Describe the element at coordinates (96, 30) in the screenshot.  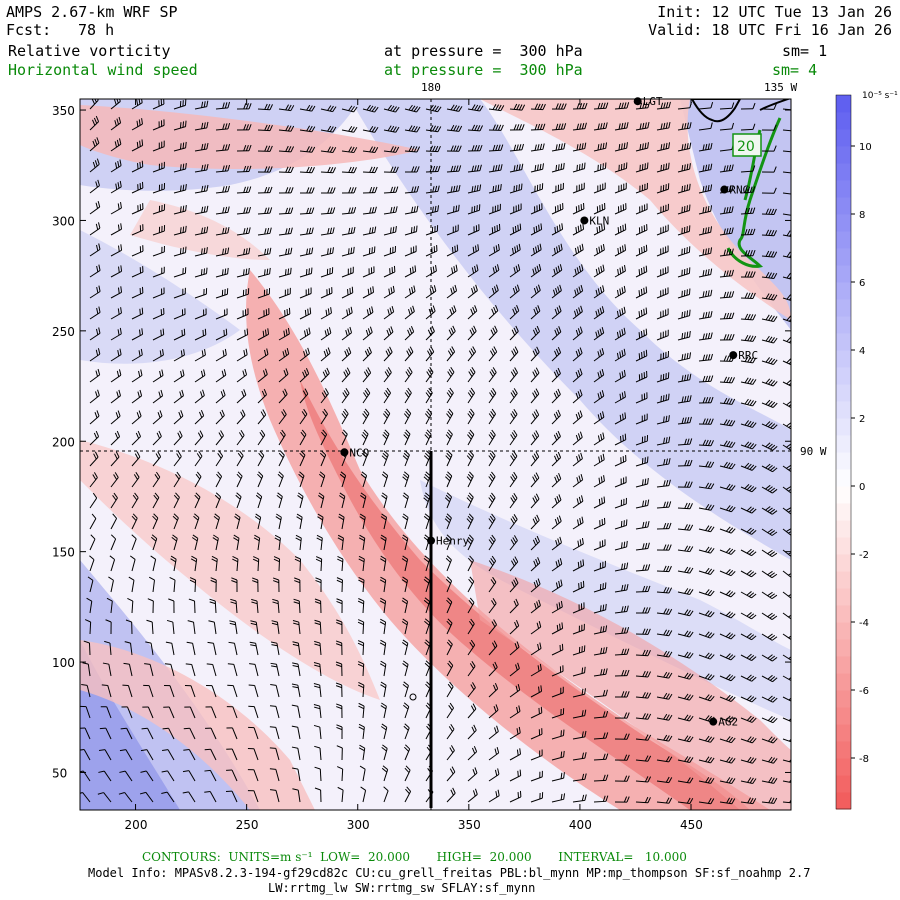
I see `forecast-hour: 78 h` at that location.